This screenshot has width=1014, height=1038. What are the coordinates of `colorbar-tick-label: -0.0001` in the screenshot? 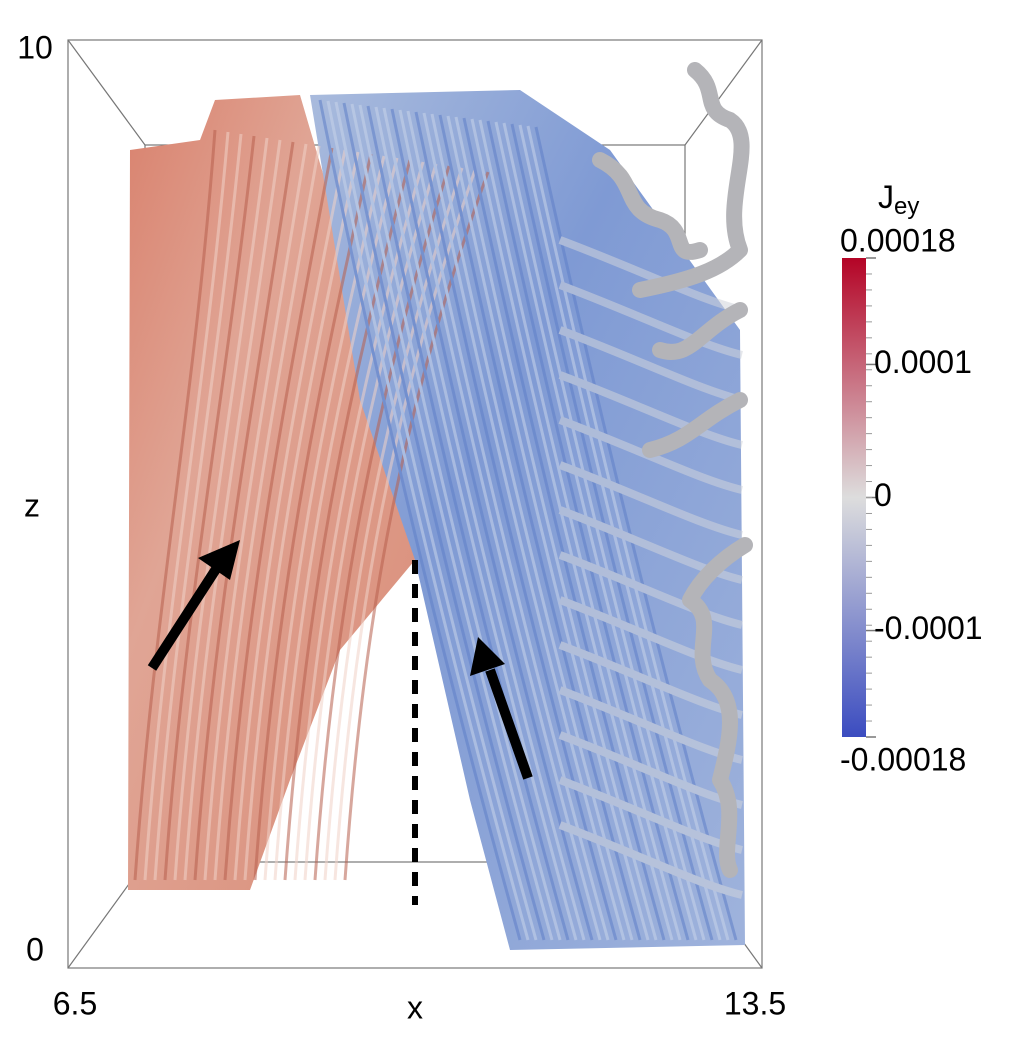 It's located at (928, 628).